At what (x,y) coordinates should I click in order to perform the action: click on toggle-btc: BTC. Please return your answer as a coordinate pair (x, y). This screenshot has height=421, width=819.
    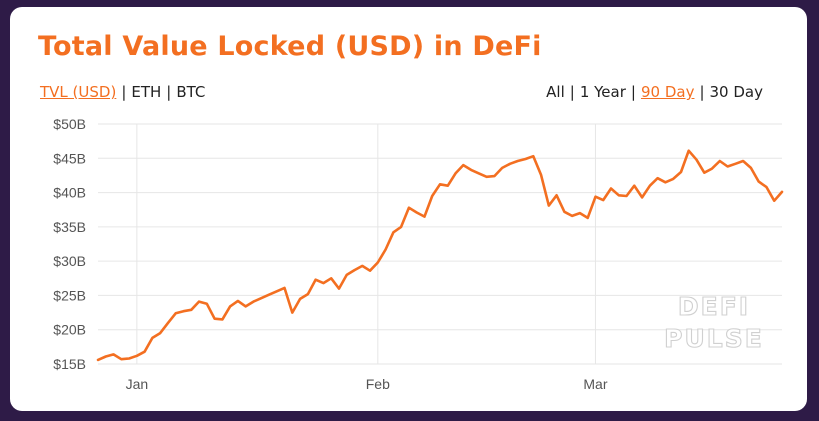
    Looking at the image, I should click on (191, 92).